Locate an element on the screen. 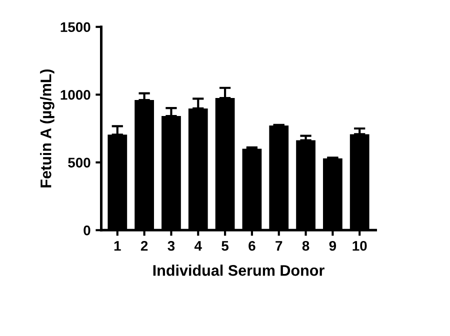 The image size is (450, 336). y-tick-label: 1500 is located at coordinates (75, 27).